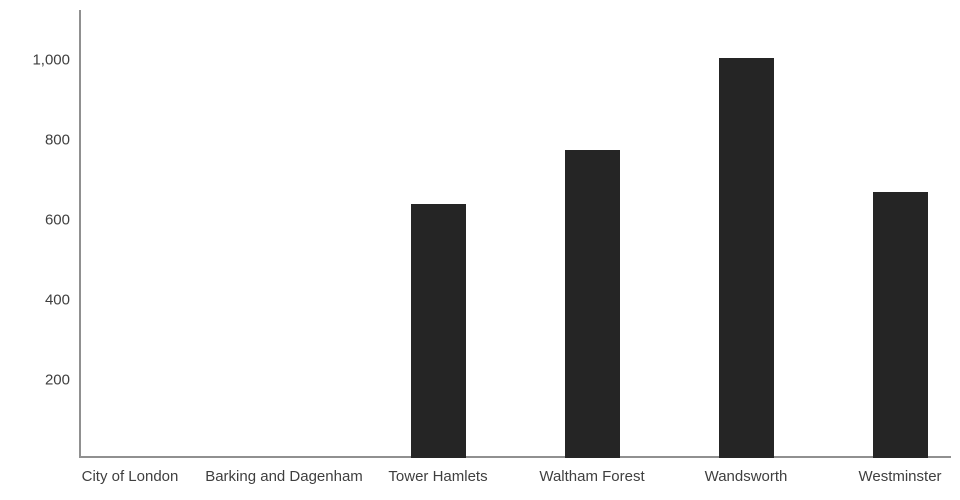 Image resolution: width=960 pixels, height=500 pixels. Describe the element at coordinates (284, 476) in the screenshot. I see `x-axis-label: Barking and Dagenham` at that location.